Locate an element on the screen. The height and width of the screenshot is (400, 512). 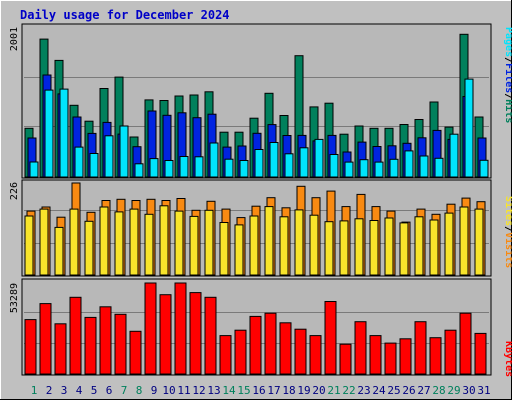
hits-ymax-label: 2001 is located at coordinates (14, 39).